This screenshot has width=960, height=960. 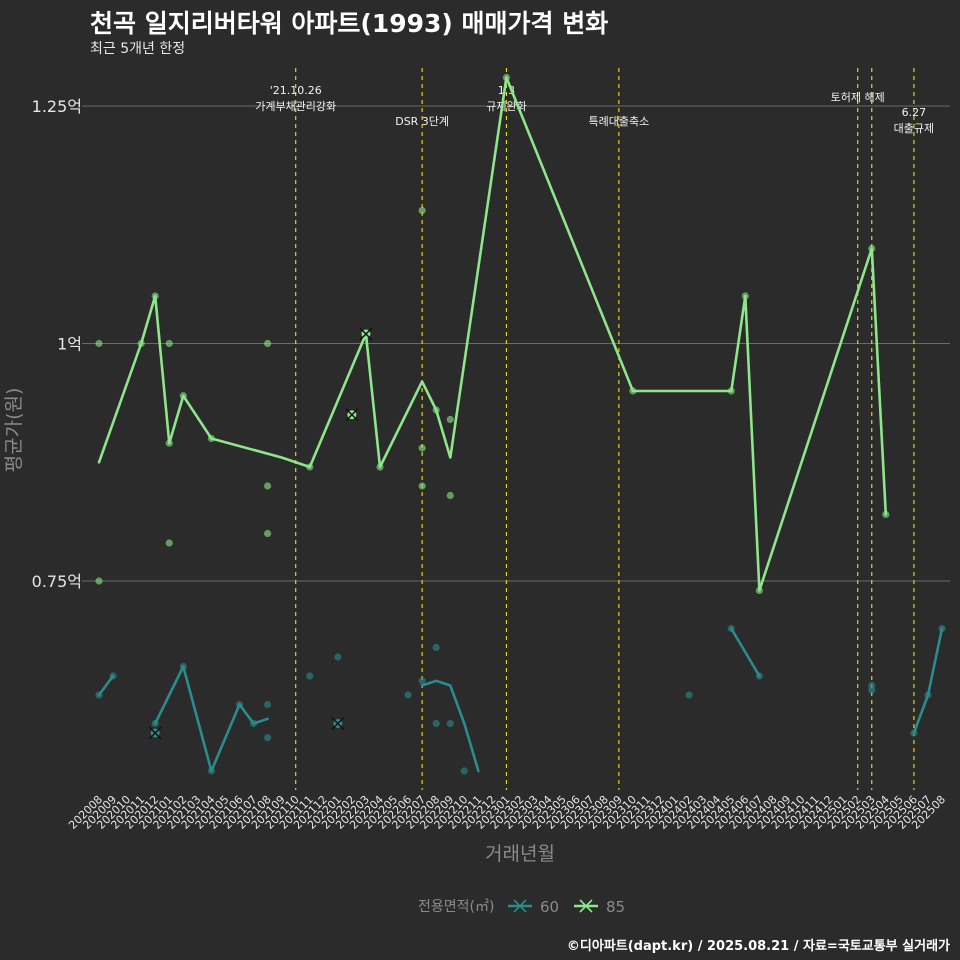 What do you see at coordinates (599, 907) in the screenshot?
I see `legend-item-85: 85` at bounding box center [599, 907].